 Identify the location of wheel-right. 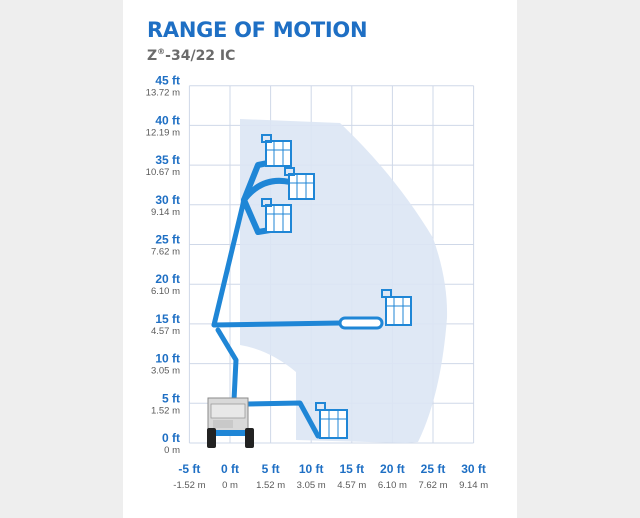
(249, 438).